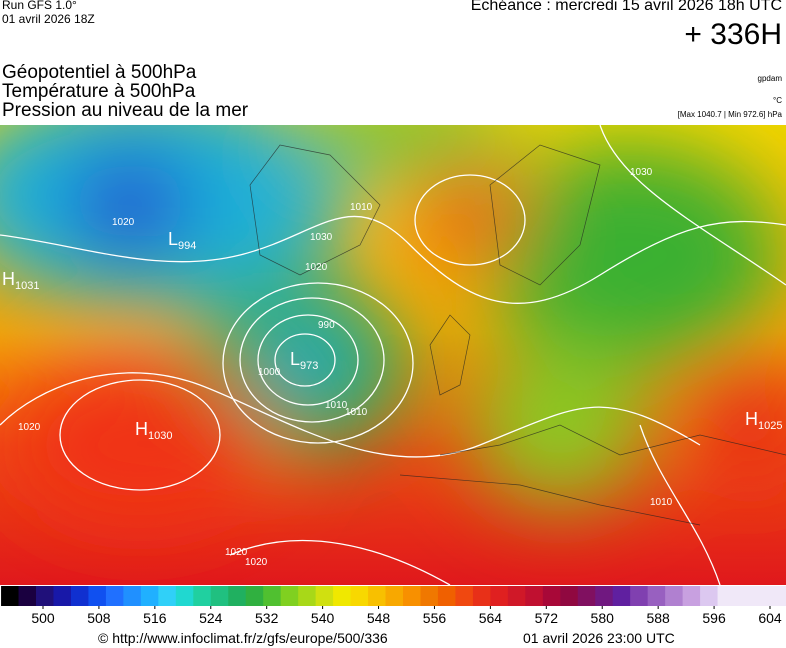 The image size is (786, 648). I want to click on pressure-center: L994, so click(182, 240).